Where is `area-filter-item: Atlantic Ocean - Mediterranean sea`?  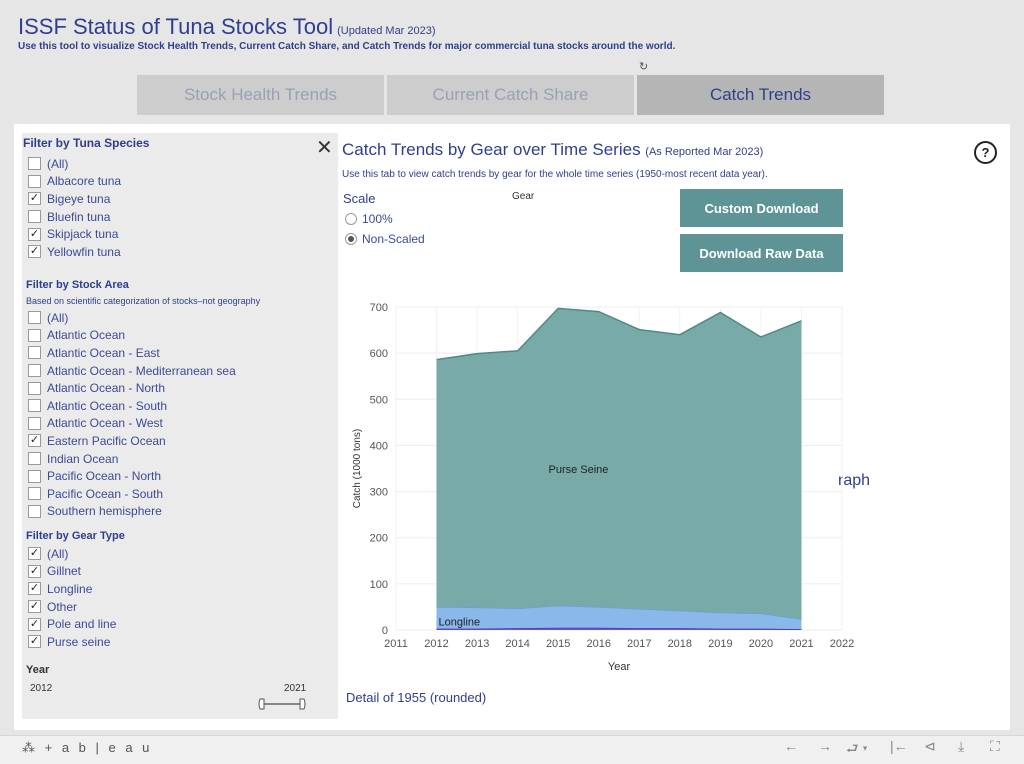 area-filter-item: Atlantic Ocean - Mediterranean sea is located at coordinates (132, 371).